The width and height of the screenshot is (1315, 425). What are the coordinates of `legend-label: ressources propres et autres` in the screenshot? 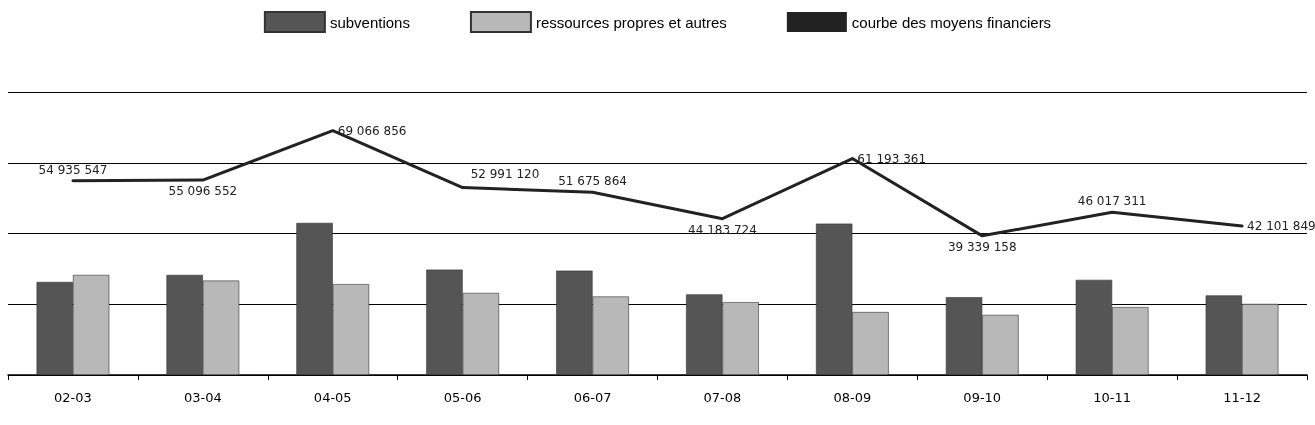 It's located at (631, 22).